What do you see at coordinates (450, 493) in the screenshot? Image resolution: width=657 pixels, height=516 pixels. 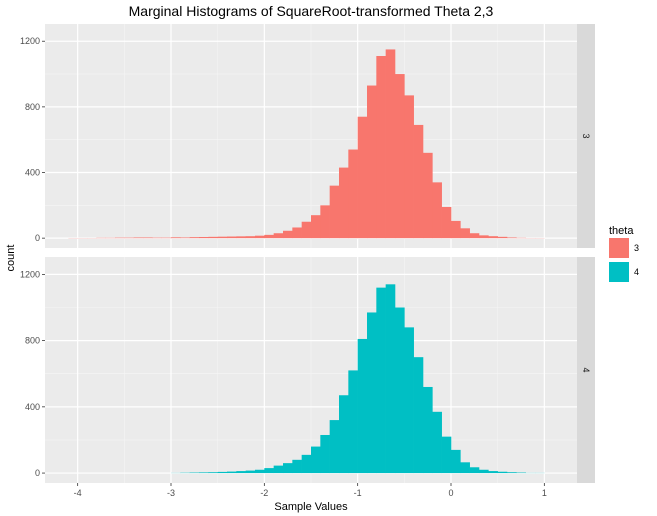 I see `x-tick-label: 0` at bounding box center [450, 493].